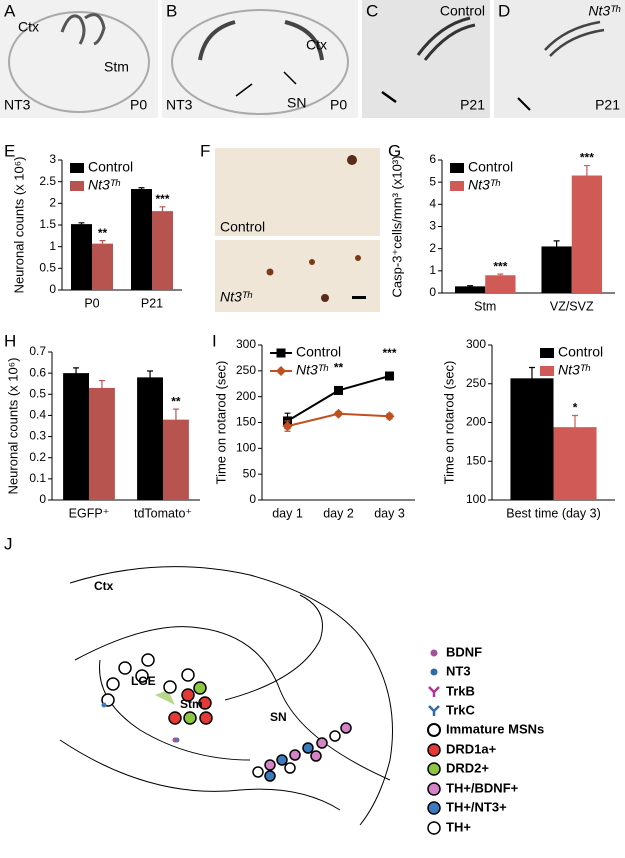 The height and width of the screenshot is (858, 625). What do you see at coordinates (359, 297) in the screenshot?
I see `scale-bar` at bounding box center [359, 297].